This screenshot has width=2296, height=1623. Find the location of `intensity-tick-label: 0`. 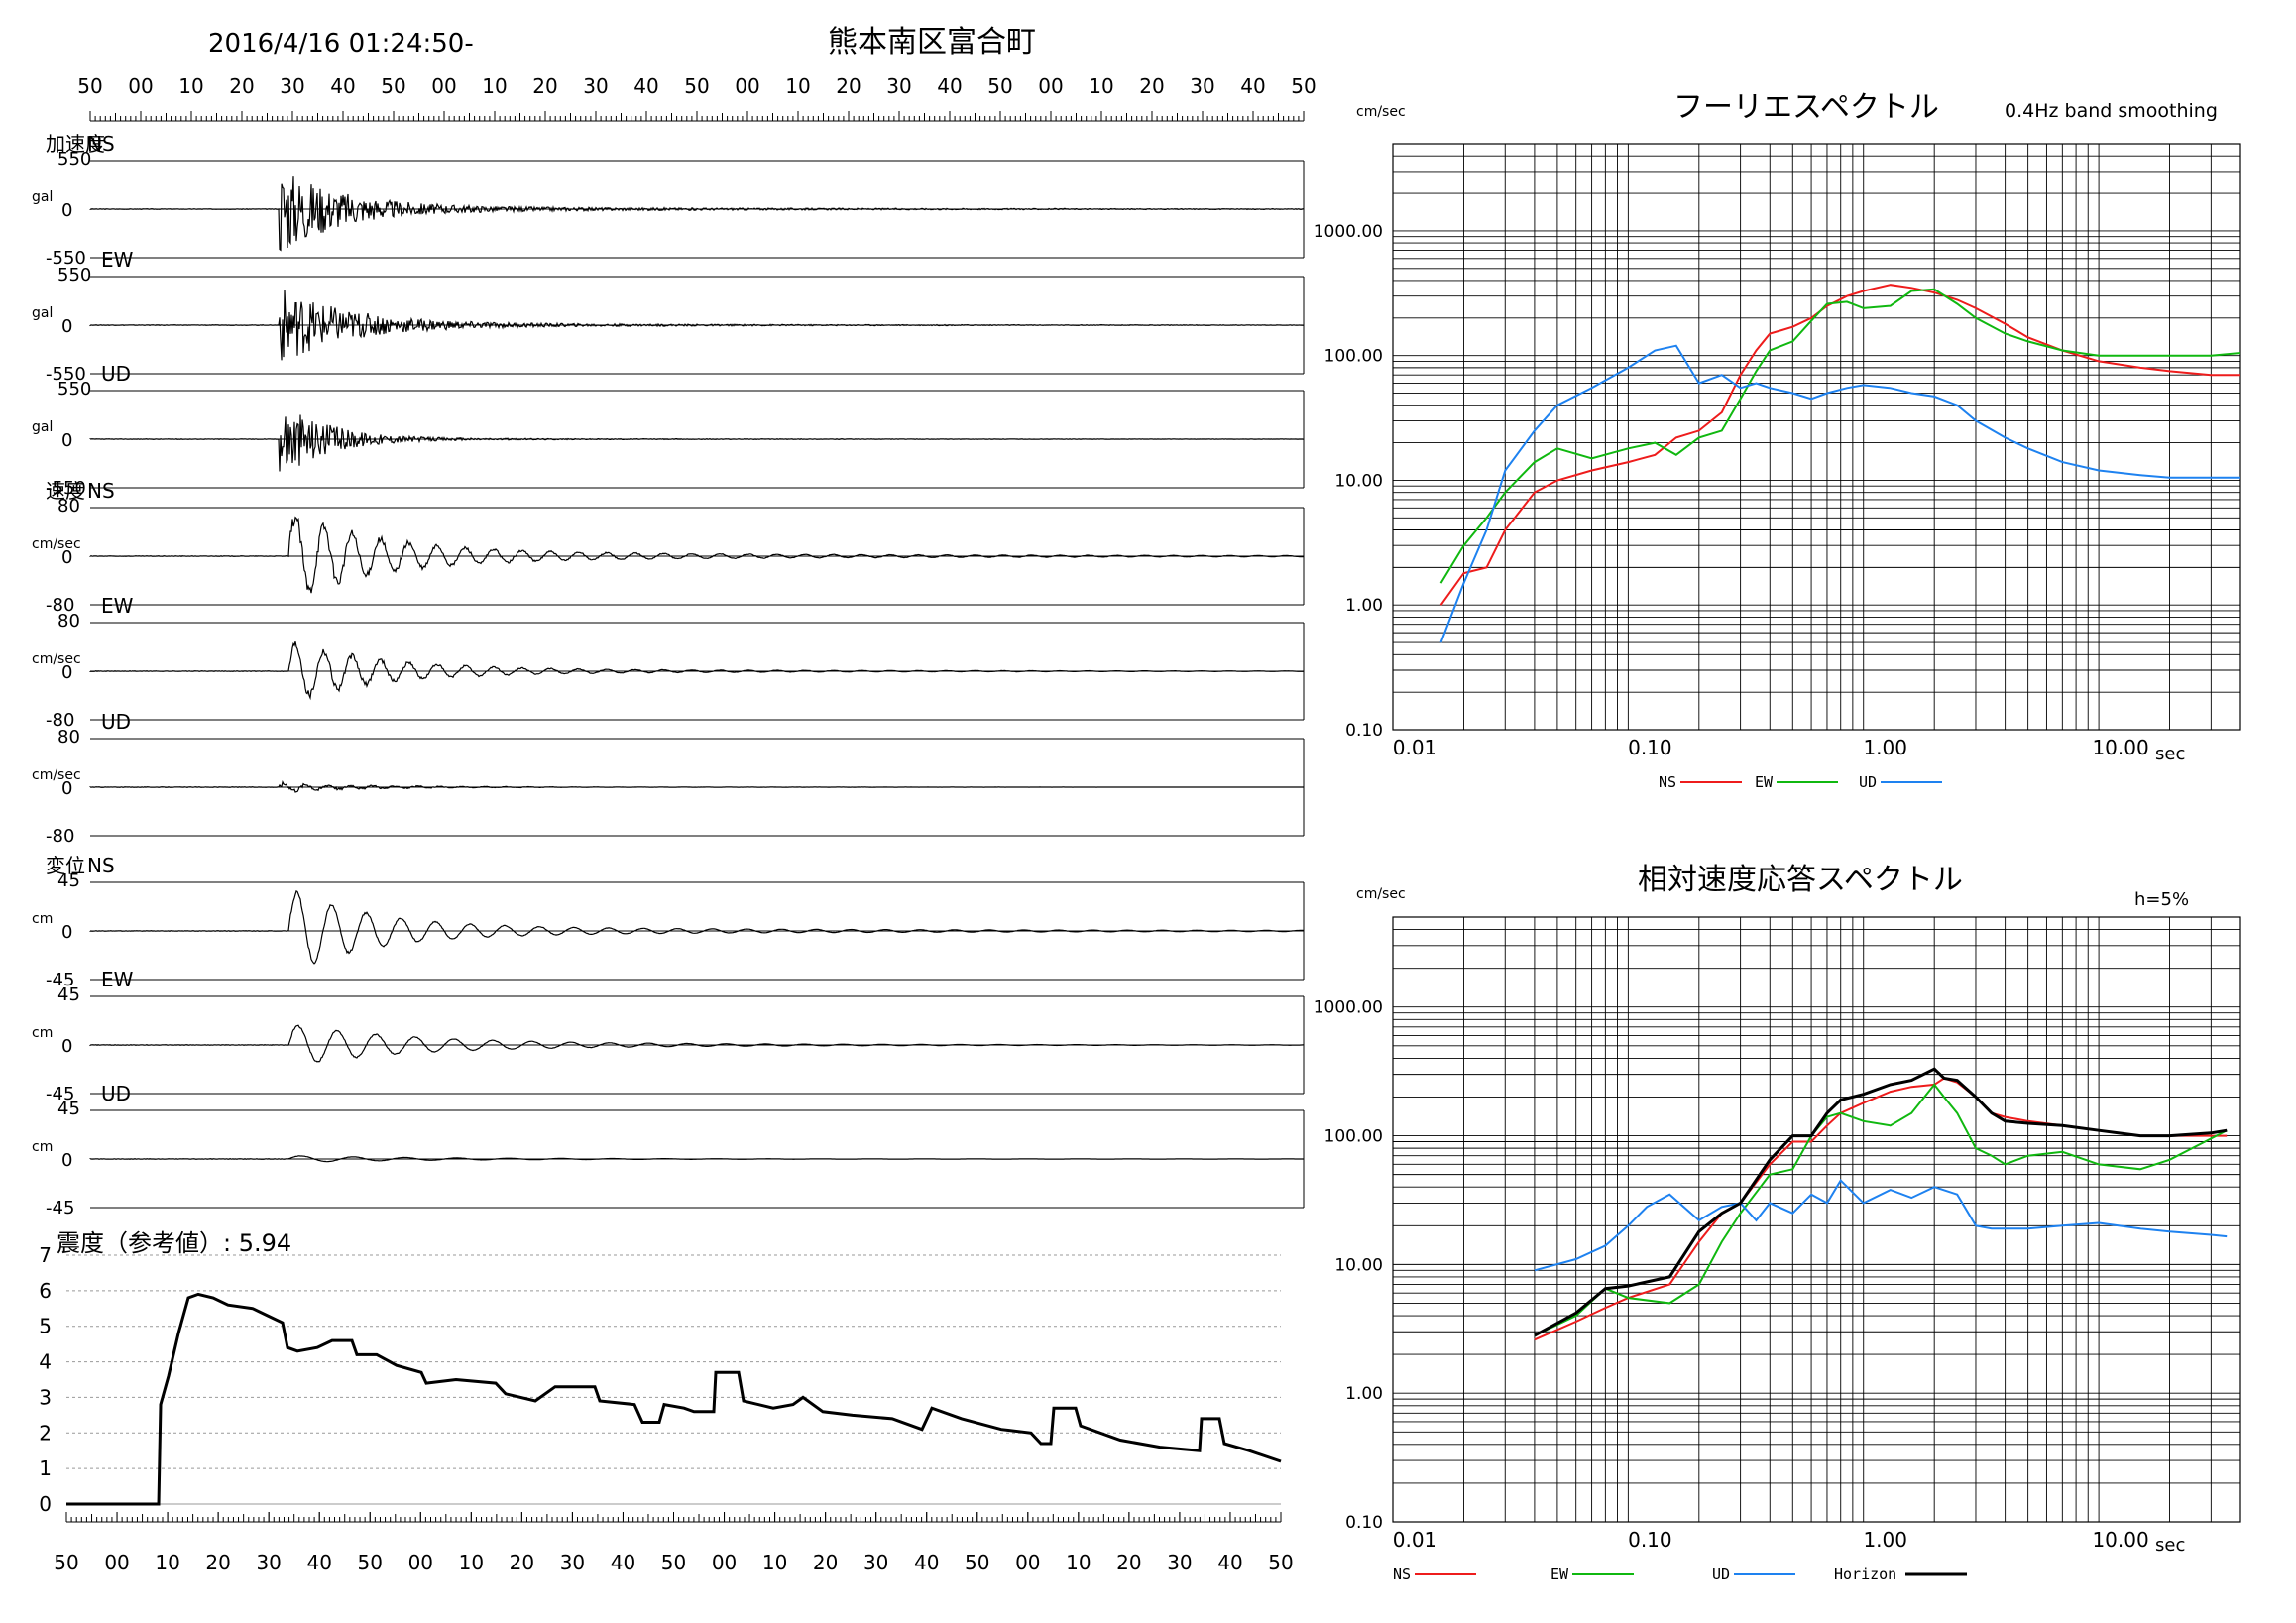

intensity-tick-label: 0 is located at coordinates (46, 1504).